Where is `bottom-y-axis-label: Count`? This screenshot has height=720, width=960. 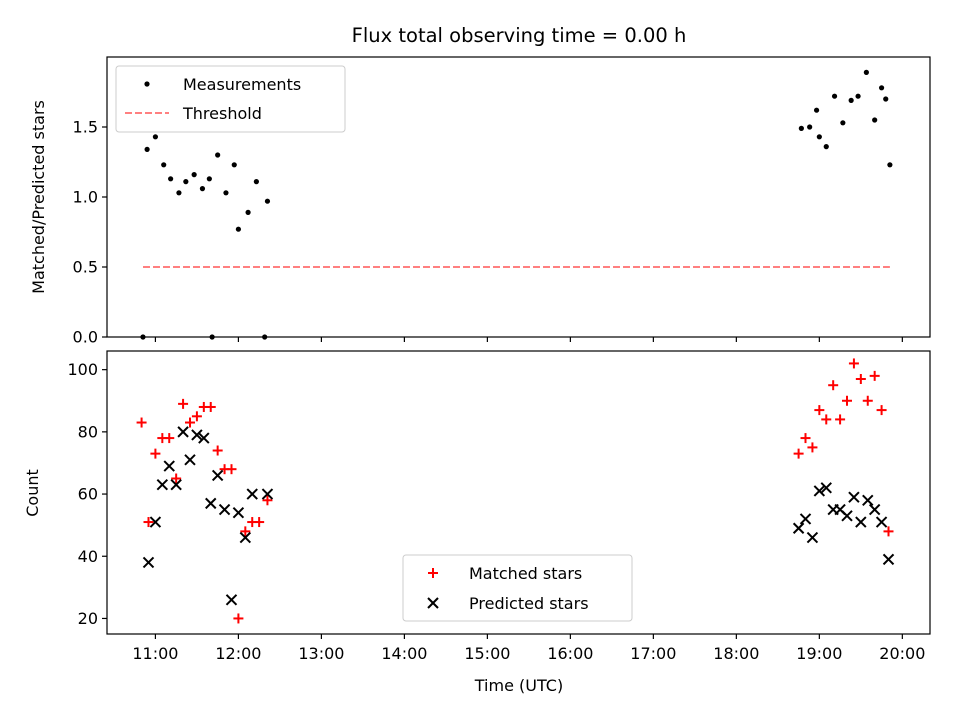 bottom-y-axis-label: Count is located at coordinates (32, 493).